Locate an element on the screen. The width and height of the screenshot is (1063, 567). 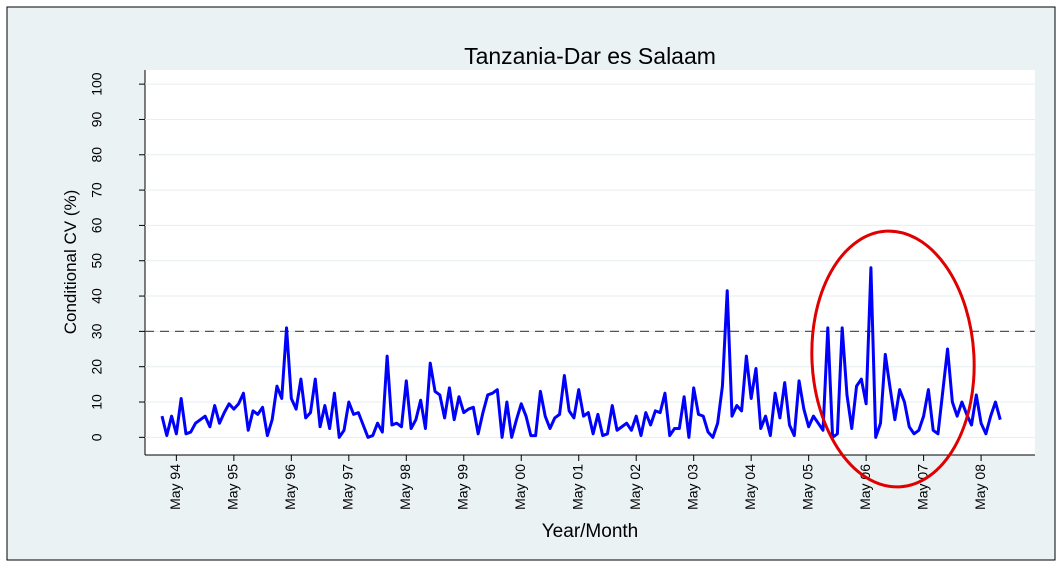
y-tick-label: 90 is located at coordinates (97, 119).